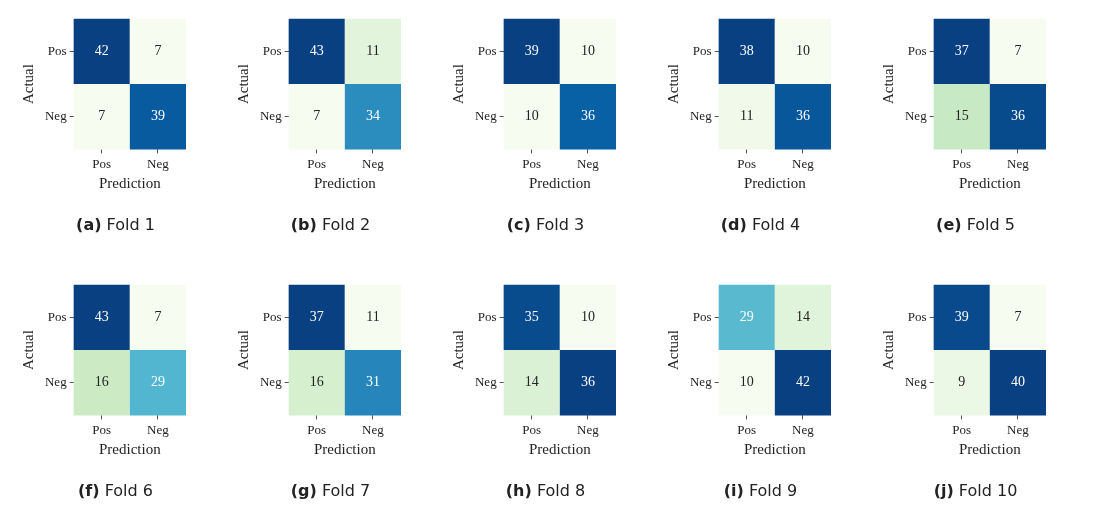 This screenshot has height=527, width=1117. I want to click on text: (a) Fold 1, so click(115, 224).